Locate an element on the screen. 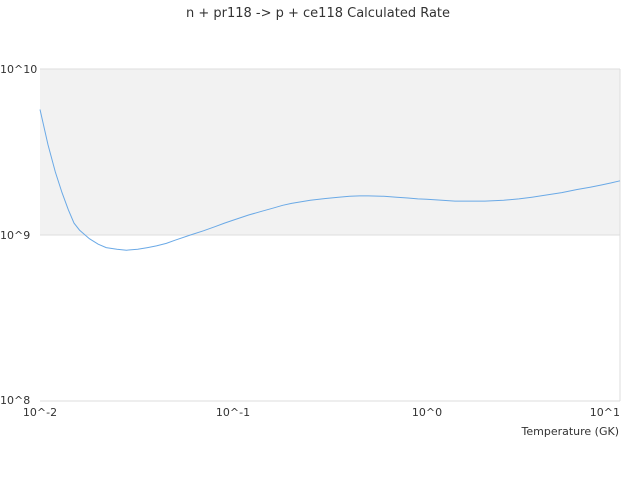 This screenshot has width=640, height=480. y-tick-label-bottom: 10^8 is located at coordinates (15, 400).